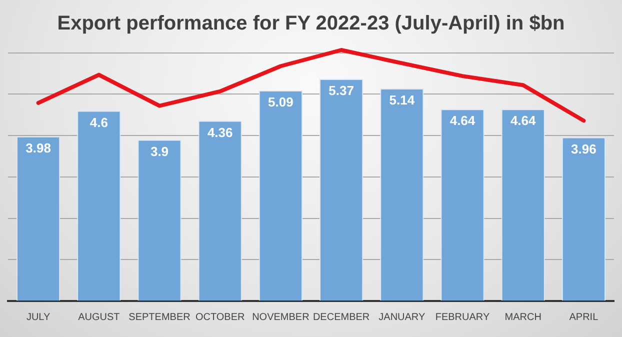  Describe the element at coordinates (341, 90) in the screenshot. I see `data-label: 5.37` at that location.